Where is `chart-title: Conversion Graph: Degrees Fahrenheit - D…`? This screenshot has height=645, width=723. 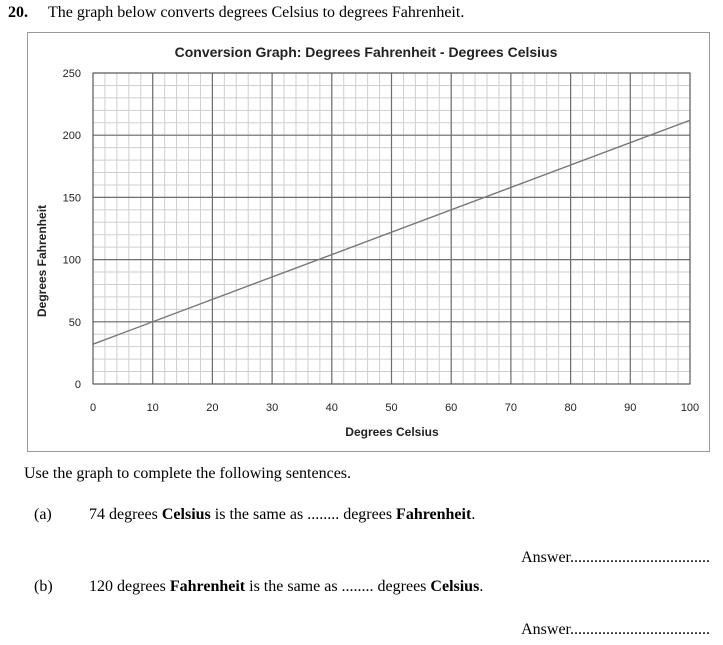
chart-title: Conversion Graph: Degrees Fahrenheit - D… is located at coordinates (366, 52).